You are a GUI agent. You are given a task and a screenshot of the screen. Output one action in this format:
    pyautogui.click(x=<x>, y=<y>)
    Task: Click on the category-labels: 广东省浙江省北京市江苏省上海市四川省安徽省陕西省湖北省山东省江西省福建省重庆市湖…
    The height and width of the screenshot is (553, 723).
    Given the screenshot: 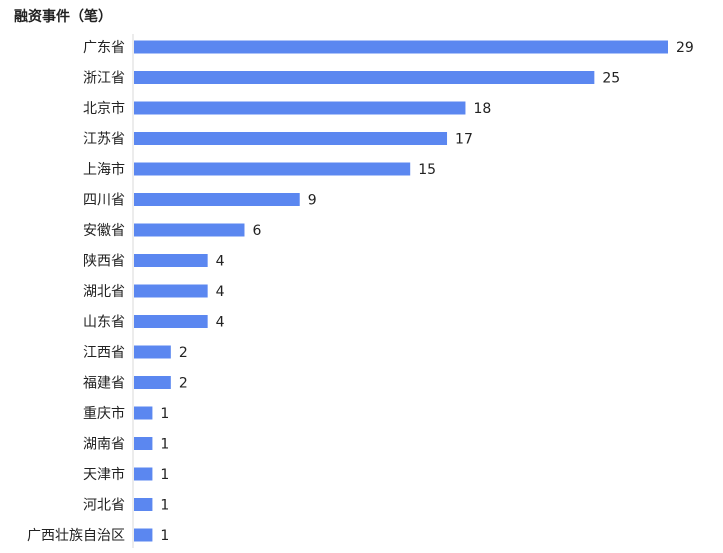 What is the action you would take?
    pyautogui.click(x=76, y=292)
    